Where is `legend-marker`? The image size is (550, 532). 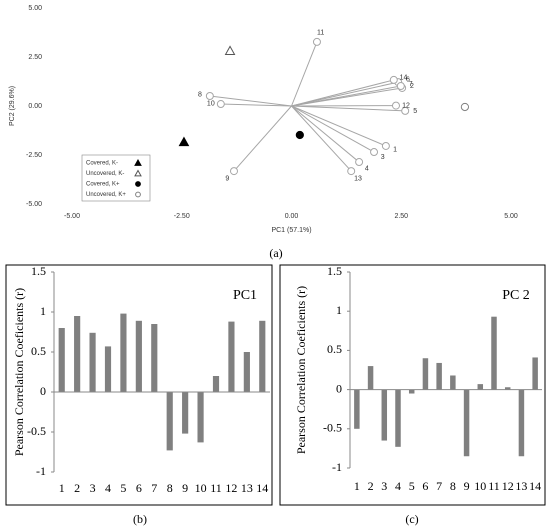
legend-marker is located at coordinates (138, 194).